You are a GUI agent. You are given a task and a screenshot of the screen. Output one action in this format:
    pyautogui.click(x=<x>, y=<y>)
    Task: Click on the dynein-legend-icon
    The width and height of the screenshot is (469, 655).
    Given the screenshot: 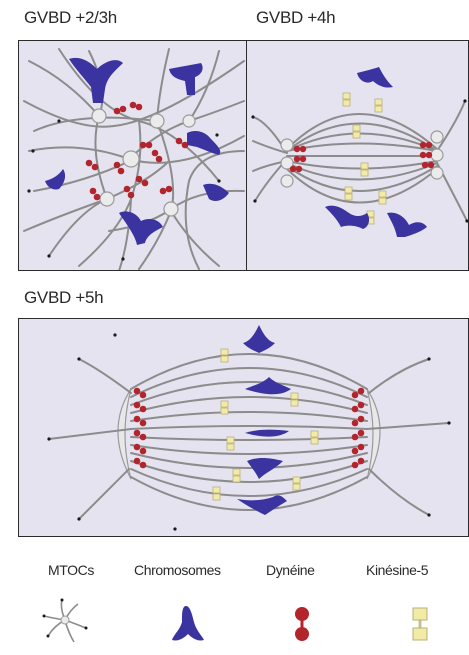 What is the action you would take?
    pyautogui.click(x=302, y=624)
    